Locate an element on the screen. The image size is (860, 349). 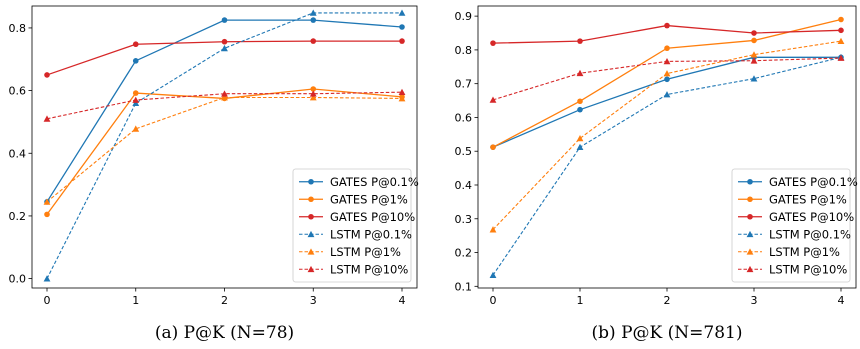
y-tick-label: 0.0 is located at coordinates (18, 279).